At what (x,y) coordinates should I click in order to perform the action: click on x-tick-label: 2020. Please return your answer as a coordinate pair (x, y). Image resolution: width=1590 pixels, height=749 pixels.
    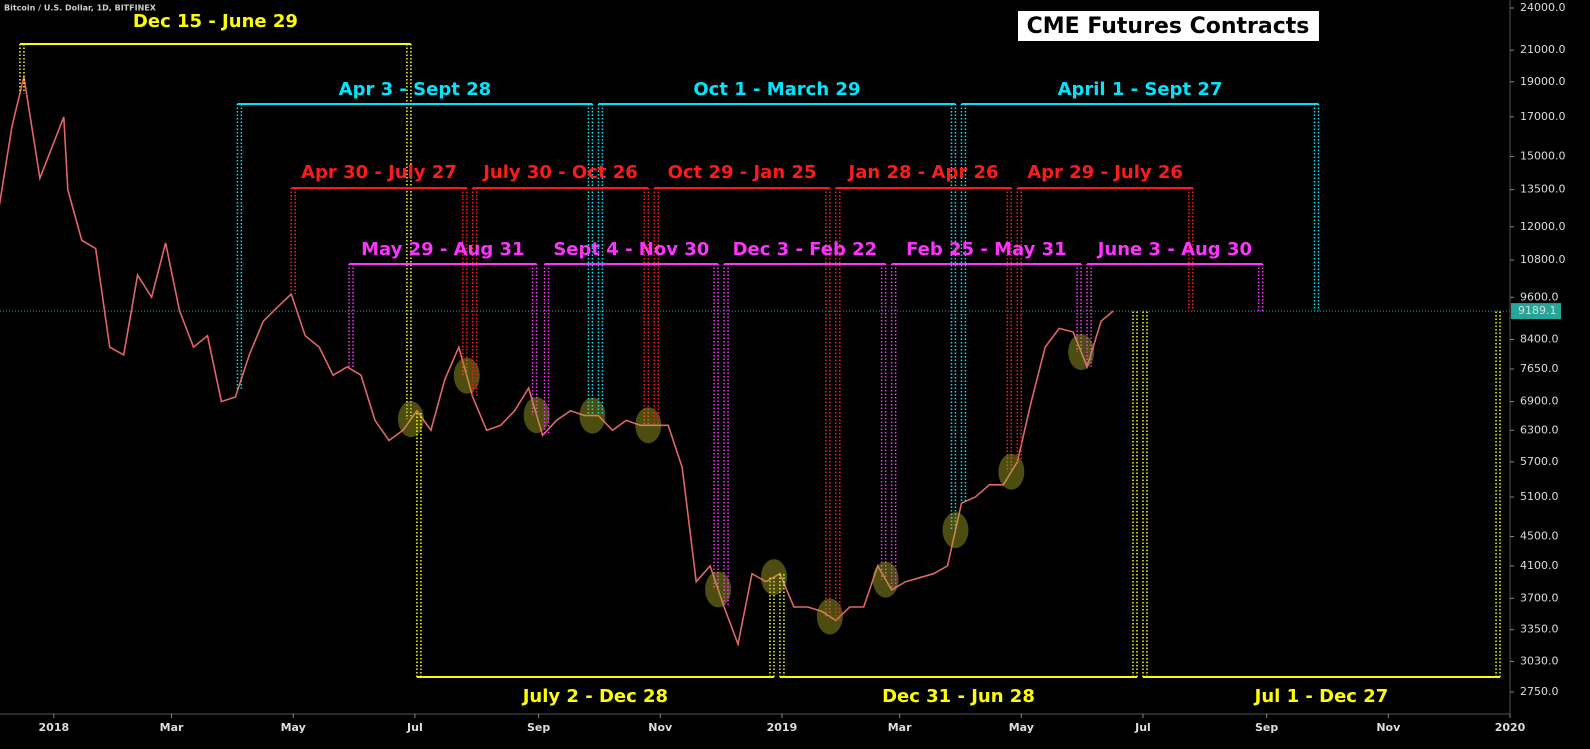
    Looking at the image, I should click on (1510, 727).